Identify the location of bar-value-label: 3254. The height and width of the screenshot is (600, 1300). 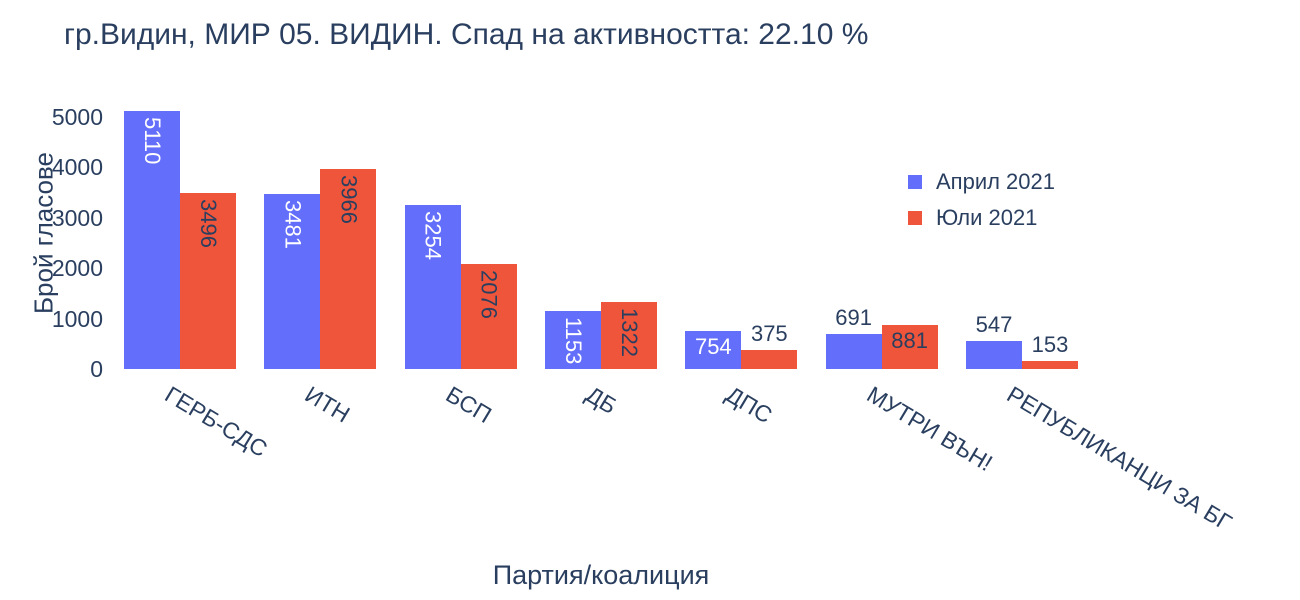
(433, 235).